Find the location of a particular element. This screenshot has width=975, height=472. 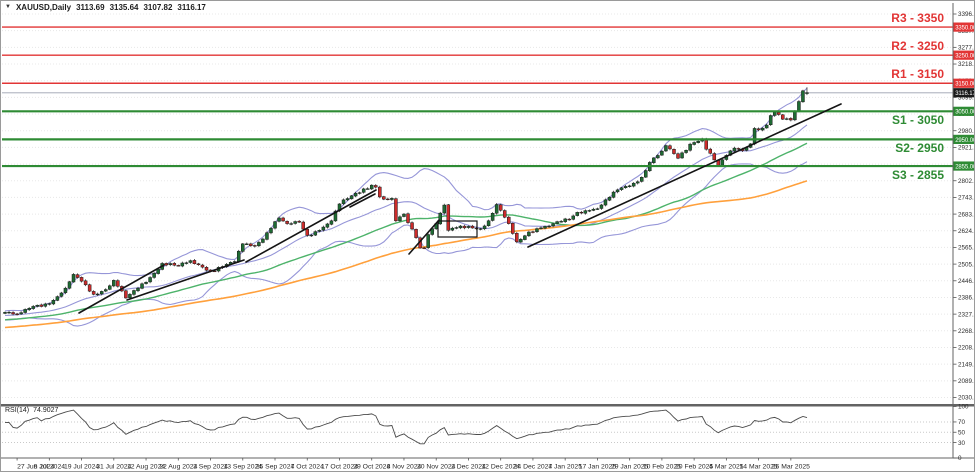

resistance-label-r1: R1 - 3150 is located at coordinates (917, 74).